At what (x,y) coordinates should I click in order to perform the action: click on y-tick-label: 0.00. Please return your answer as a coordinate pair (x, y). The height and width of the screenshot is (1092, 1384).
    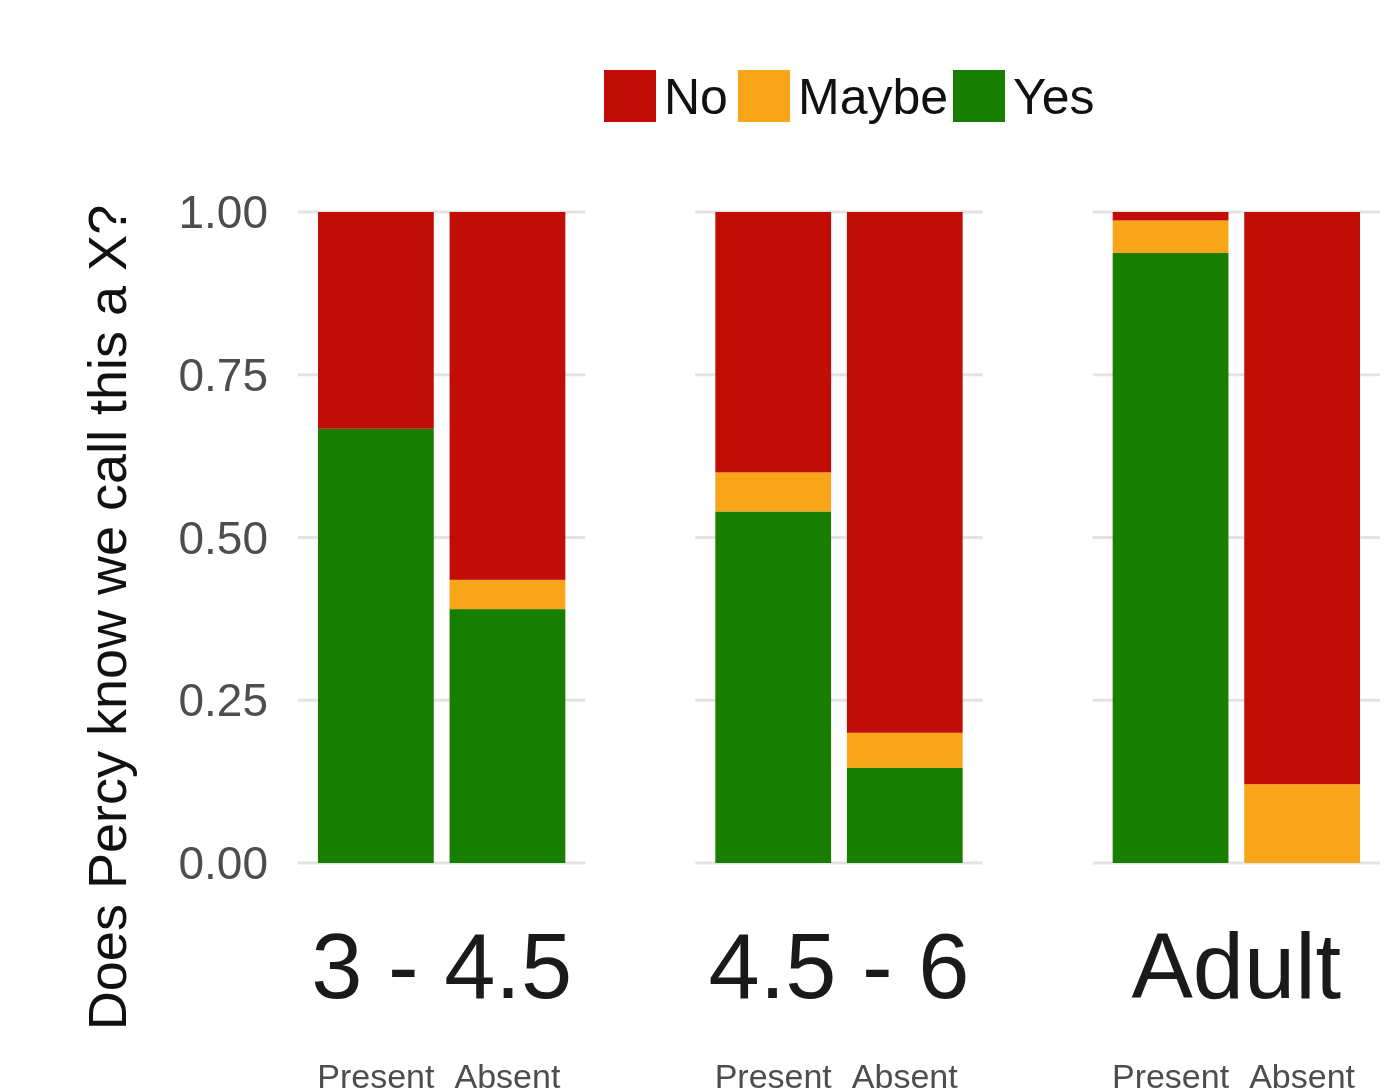
    Looking at the image, I should click on (223, 863).